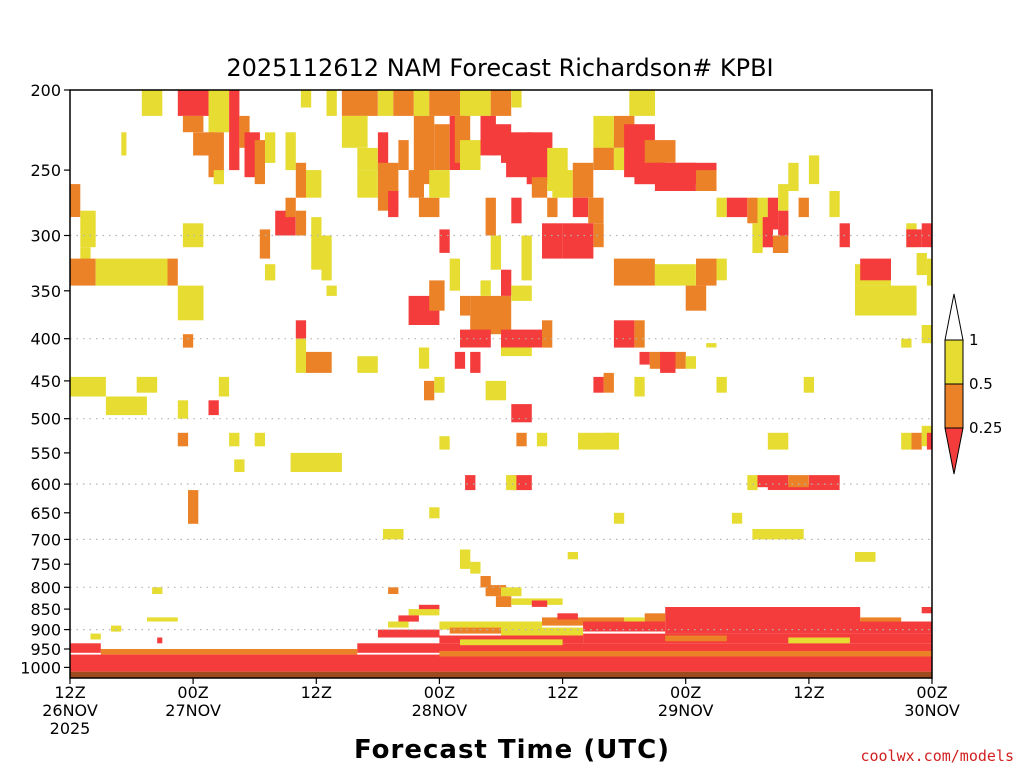 The image size is (1024, 768). What do you see at coordinates (932, 710) in the screenshot?
I see `x-tick-label: 30NOV` at bounding box center [932, 710].